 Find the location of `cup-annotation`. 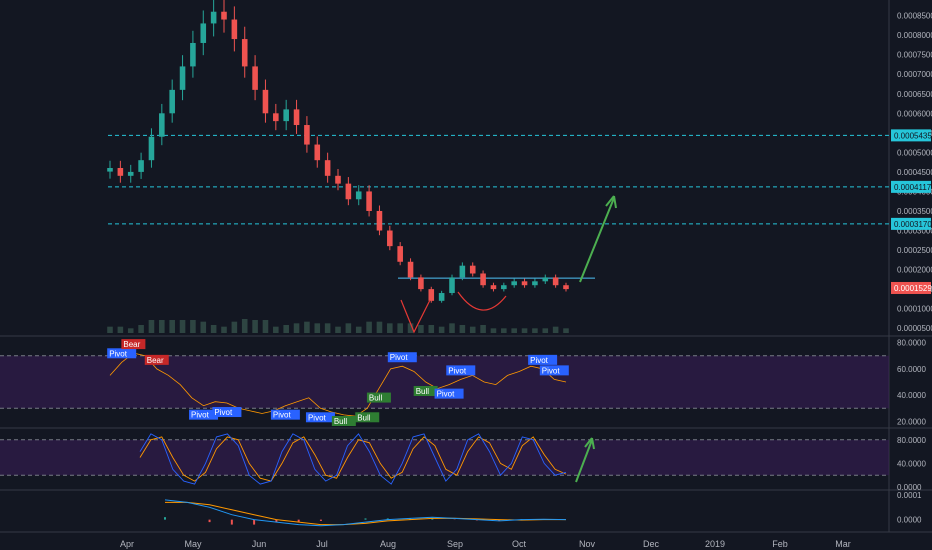

cup-annotation is located at coordinates (482, 301).